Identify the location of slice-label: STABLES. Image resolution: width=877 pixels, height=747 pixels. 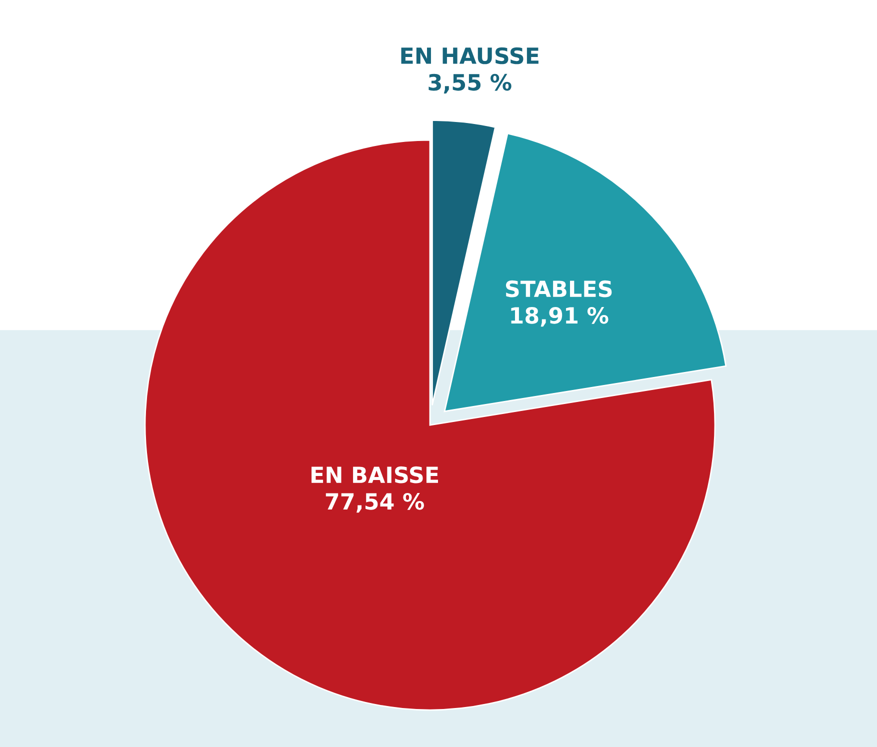
(559, 289).